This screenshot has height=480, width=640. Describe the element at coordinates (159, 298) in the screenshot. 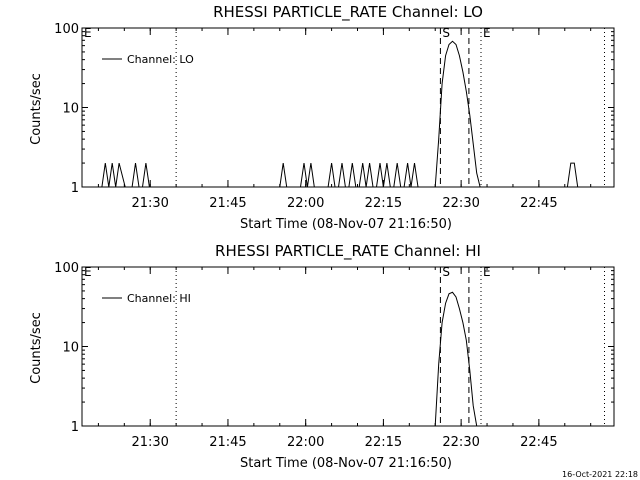

I see `legend-entry: Channel: HI` at that location.